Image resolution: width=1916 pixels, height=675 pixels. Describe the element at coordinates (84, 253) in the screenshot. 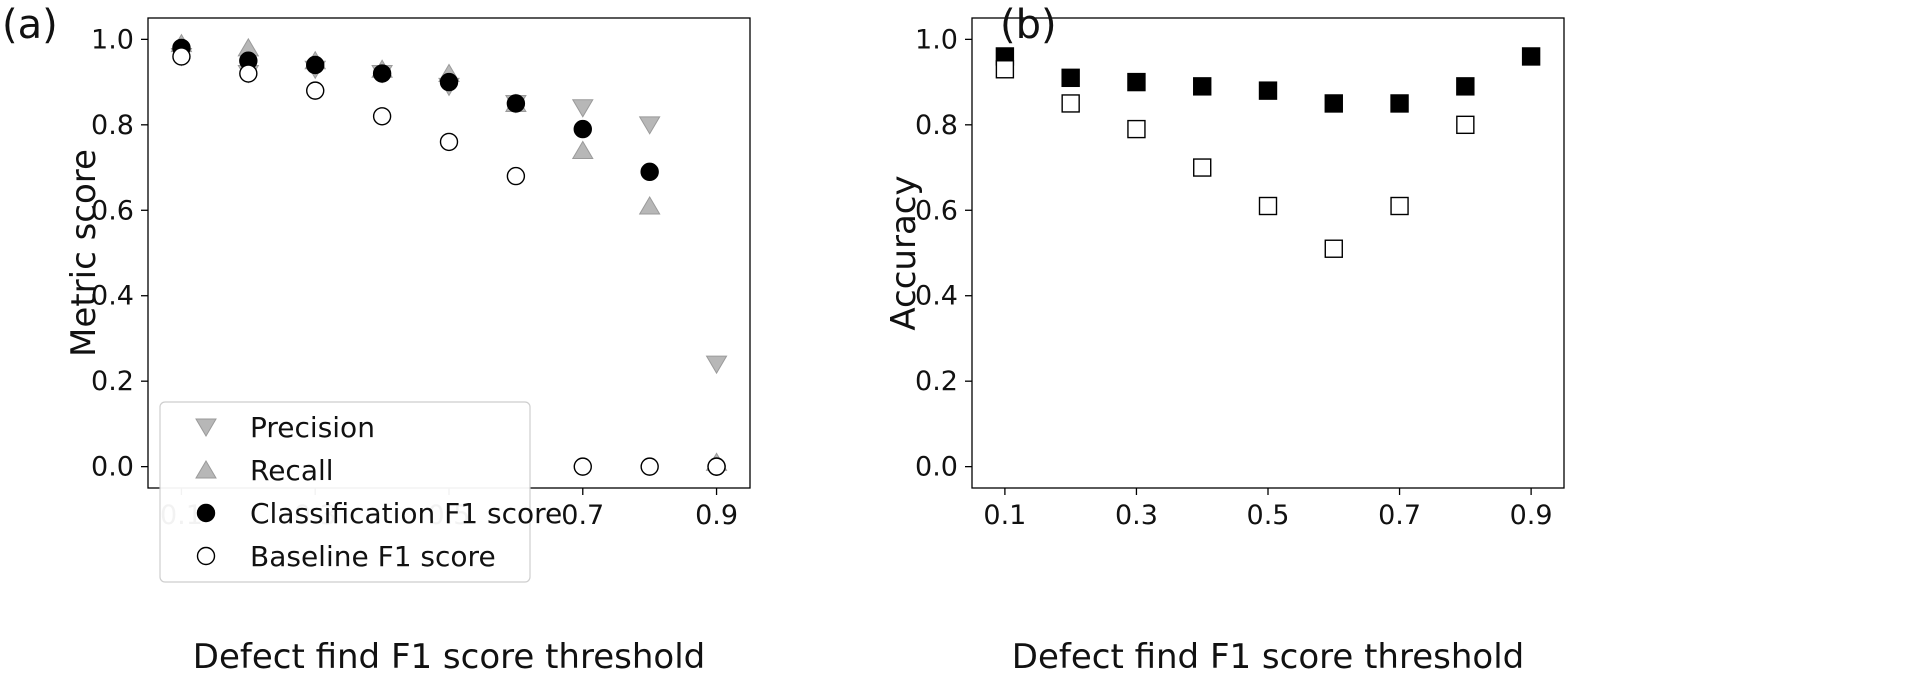

I see `y-axis-label: Metric score` at that location.